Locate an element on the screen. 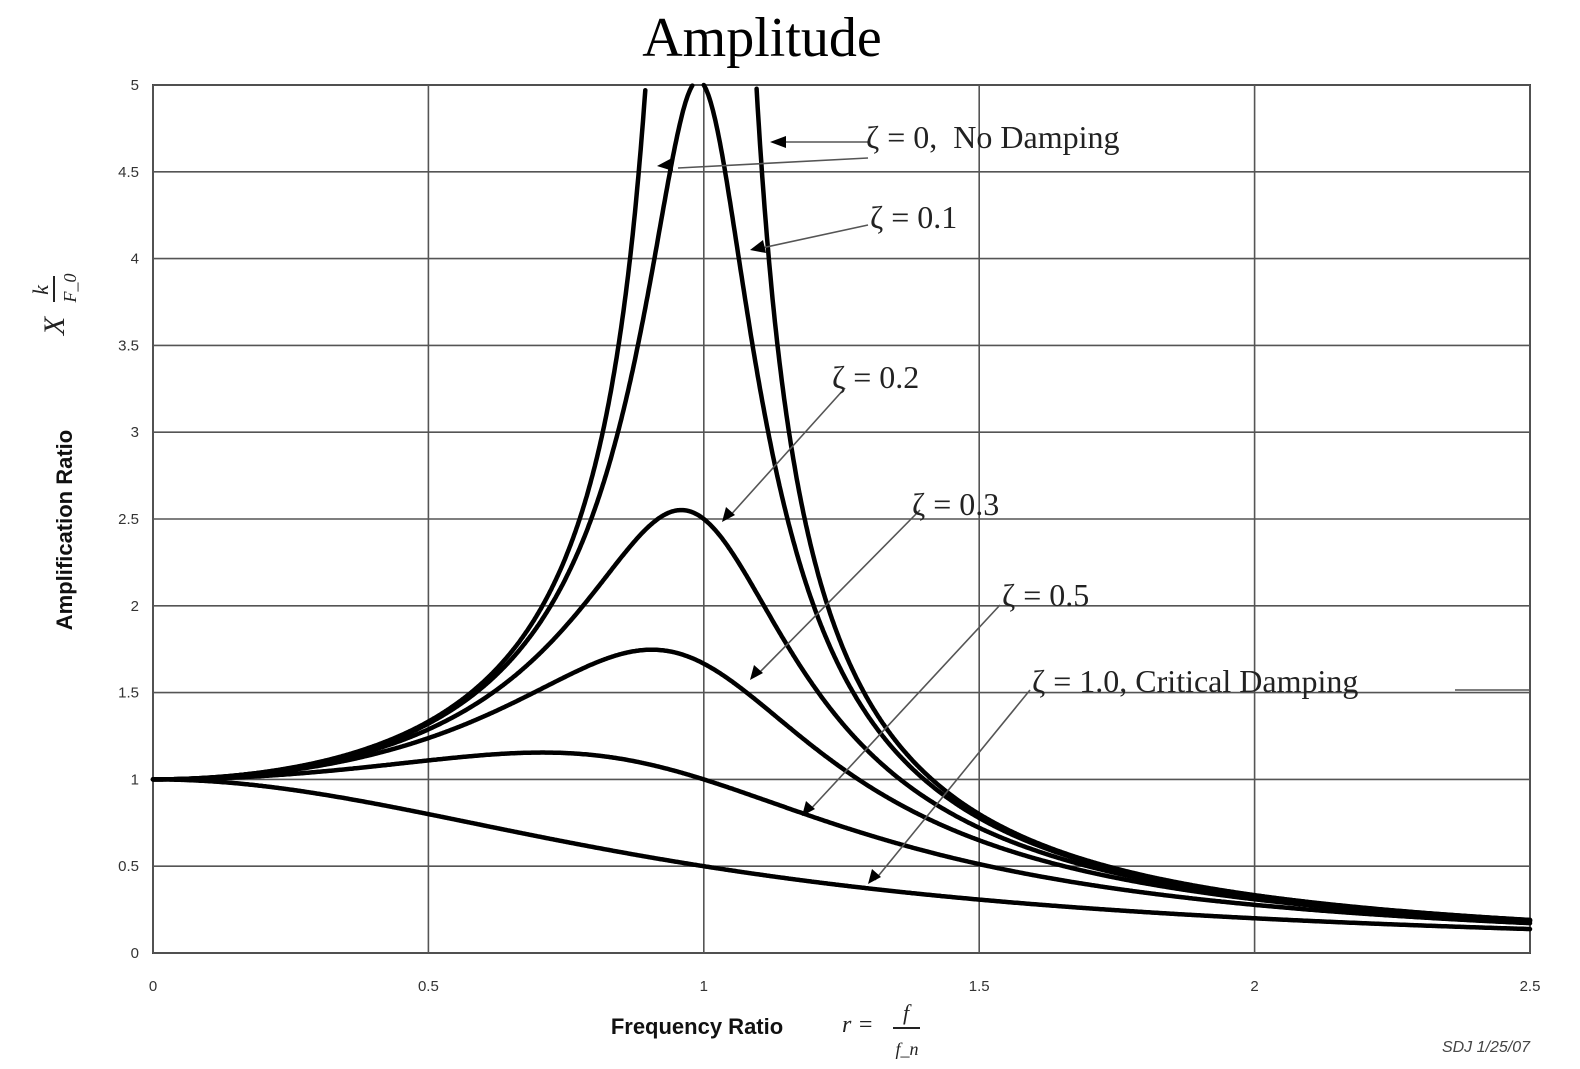  y-tick-label: 0 is located at coordinates (135, 953).